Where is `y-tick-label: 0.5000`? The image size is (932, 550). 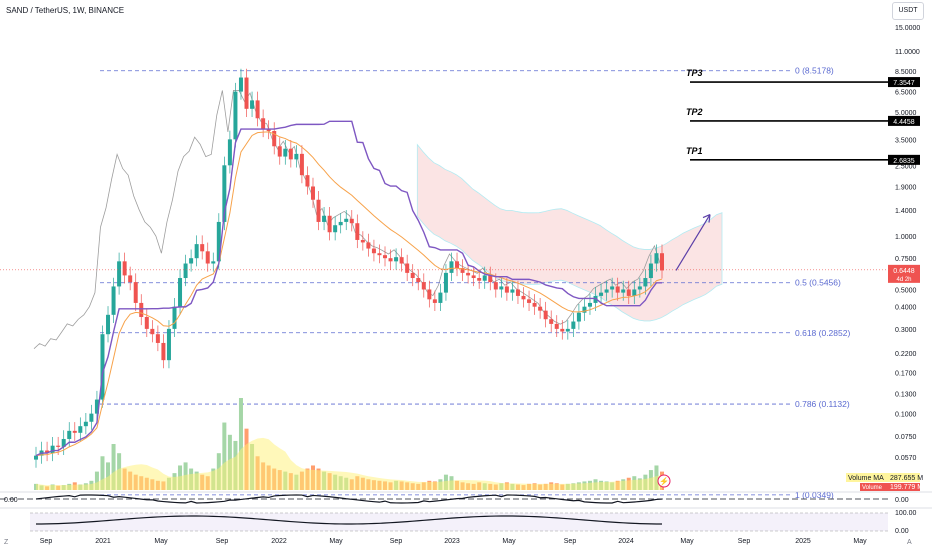
y-tick-label: 0.5000 is located at coordinates (906, 290).